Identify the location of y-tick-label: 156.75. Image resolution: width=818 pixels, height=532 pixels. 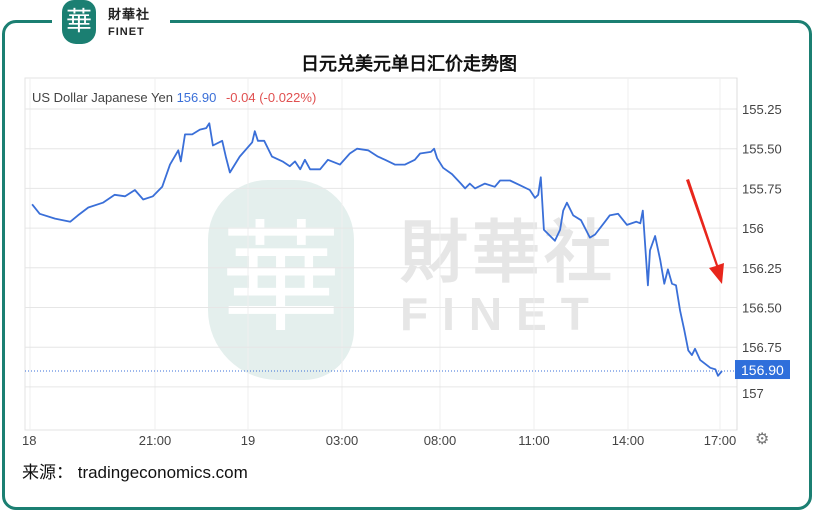
(762, 347).